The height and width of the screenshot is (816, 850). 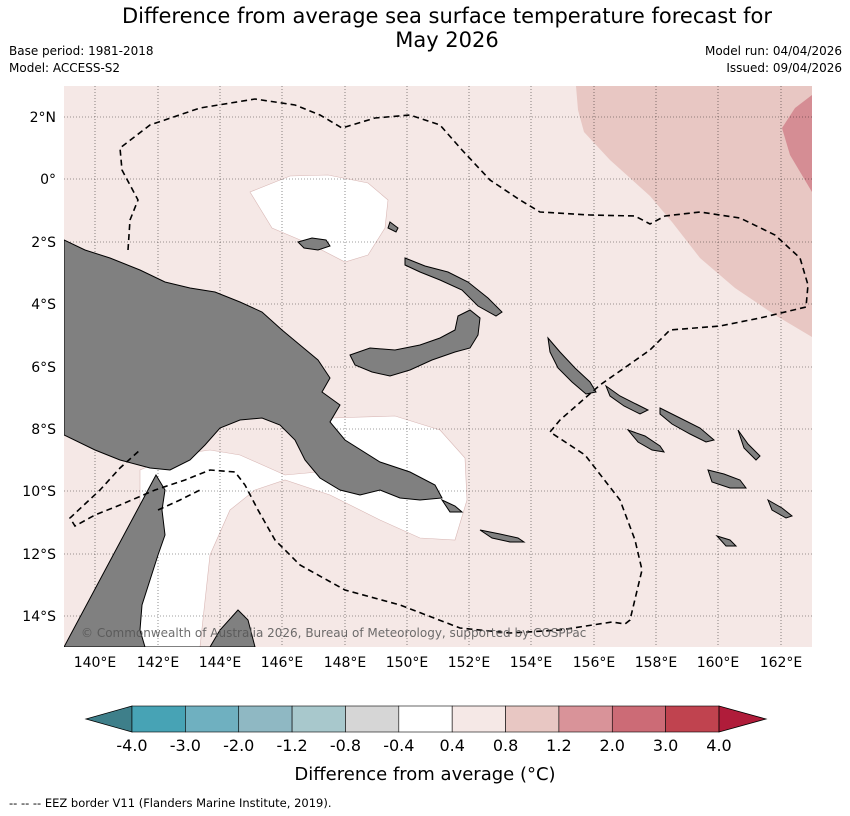 What do you see at coordinates (453, 287) in the screenshot?
I see `land-new-ireland` at bounding box center [453, 287].